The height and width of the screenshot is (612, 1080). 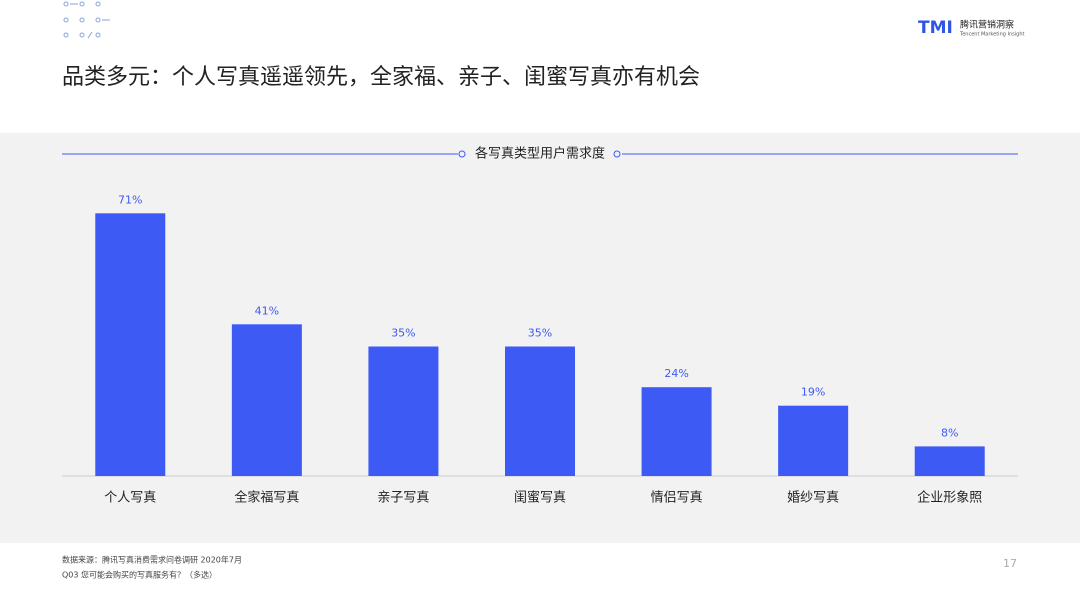 What do you see at coordinates (540, 154) in the screenshot?
I see `chart-title: 各写真类型用户需求度` at bounding box center [540, 154].